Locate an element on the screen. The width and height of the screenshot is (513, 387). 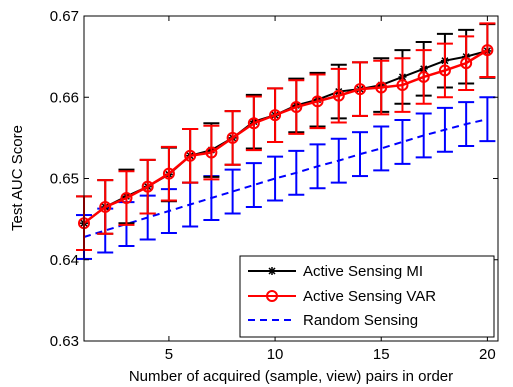
x-tick-label: 5 is located at coordinates (169, 354).